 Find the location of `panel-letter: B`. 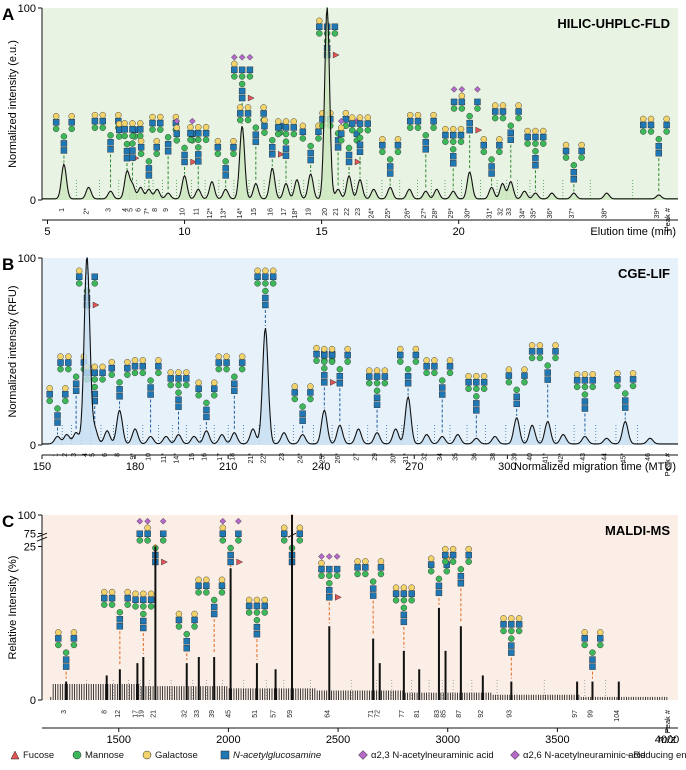

panel-letter: B is located at coordinates (8, 264).